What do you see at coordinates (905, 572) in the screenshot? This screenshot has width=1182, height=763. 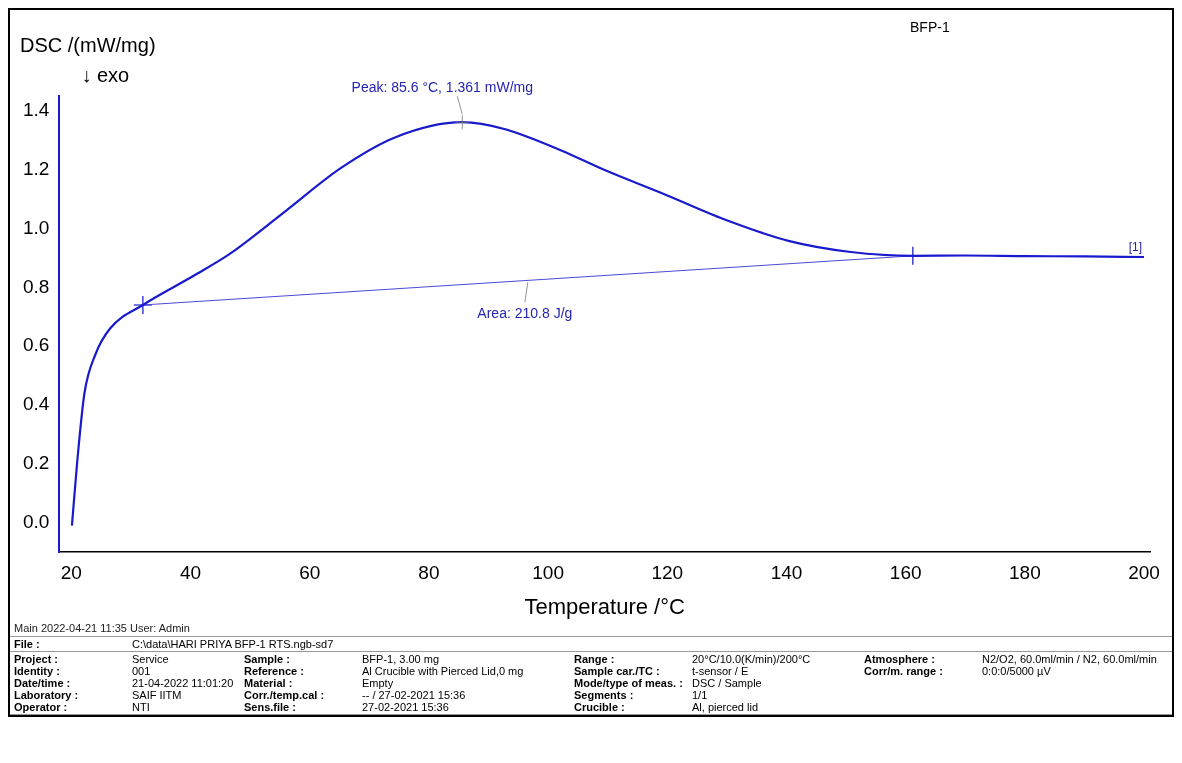 I see `x-tick-label: 160` at bounding box center [905, 572].